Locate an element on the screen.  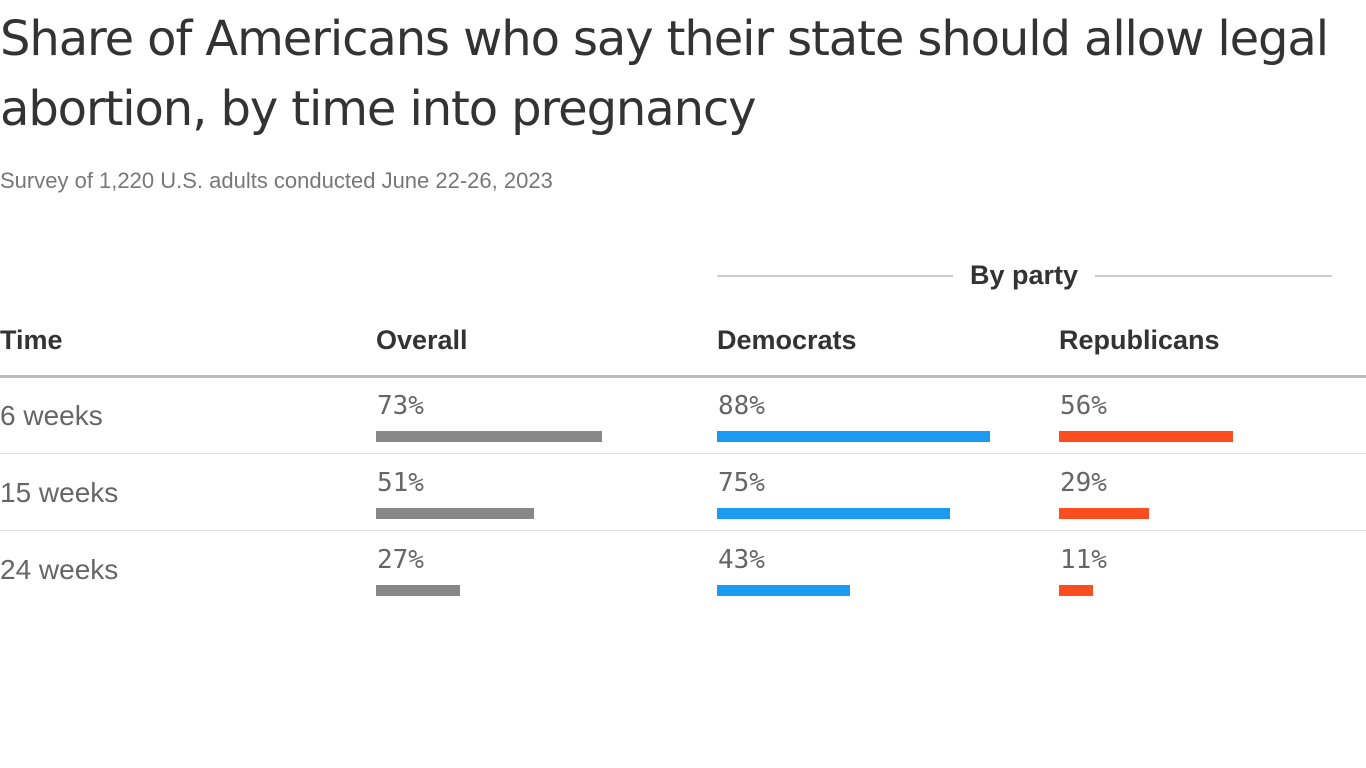
by-party-group-header: By party is located at coordinates (1024, 275).